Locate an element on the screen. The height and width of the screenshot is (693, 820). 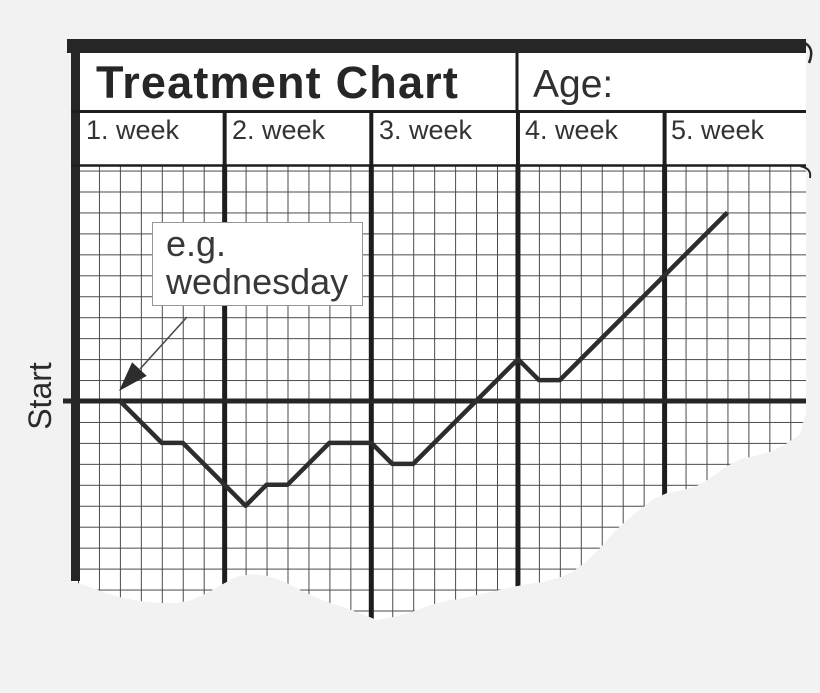
paper-curl-mid-right is located at coordinates (805, 172).